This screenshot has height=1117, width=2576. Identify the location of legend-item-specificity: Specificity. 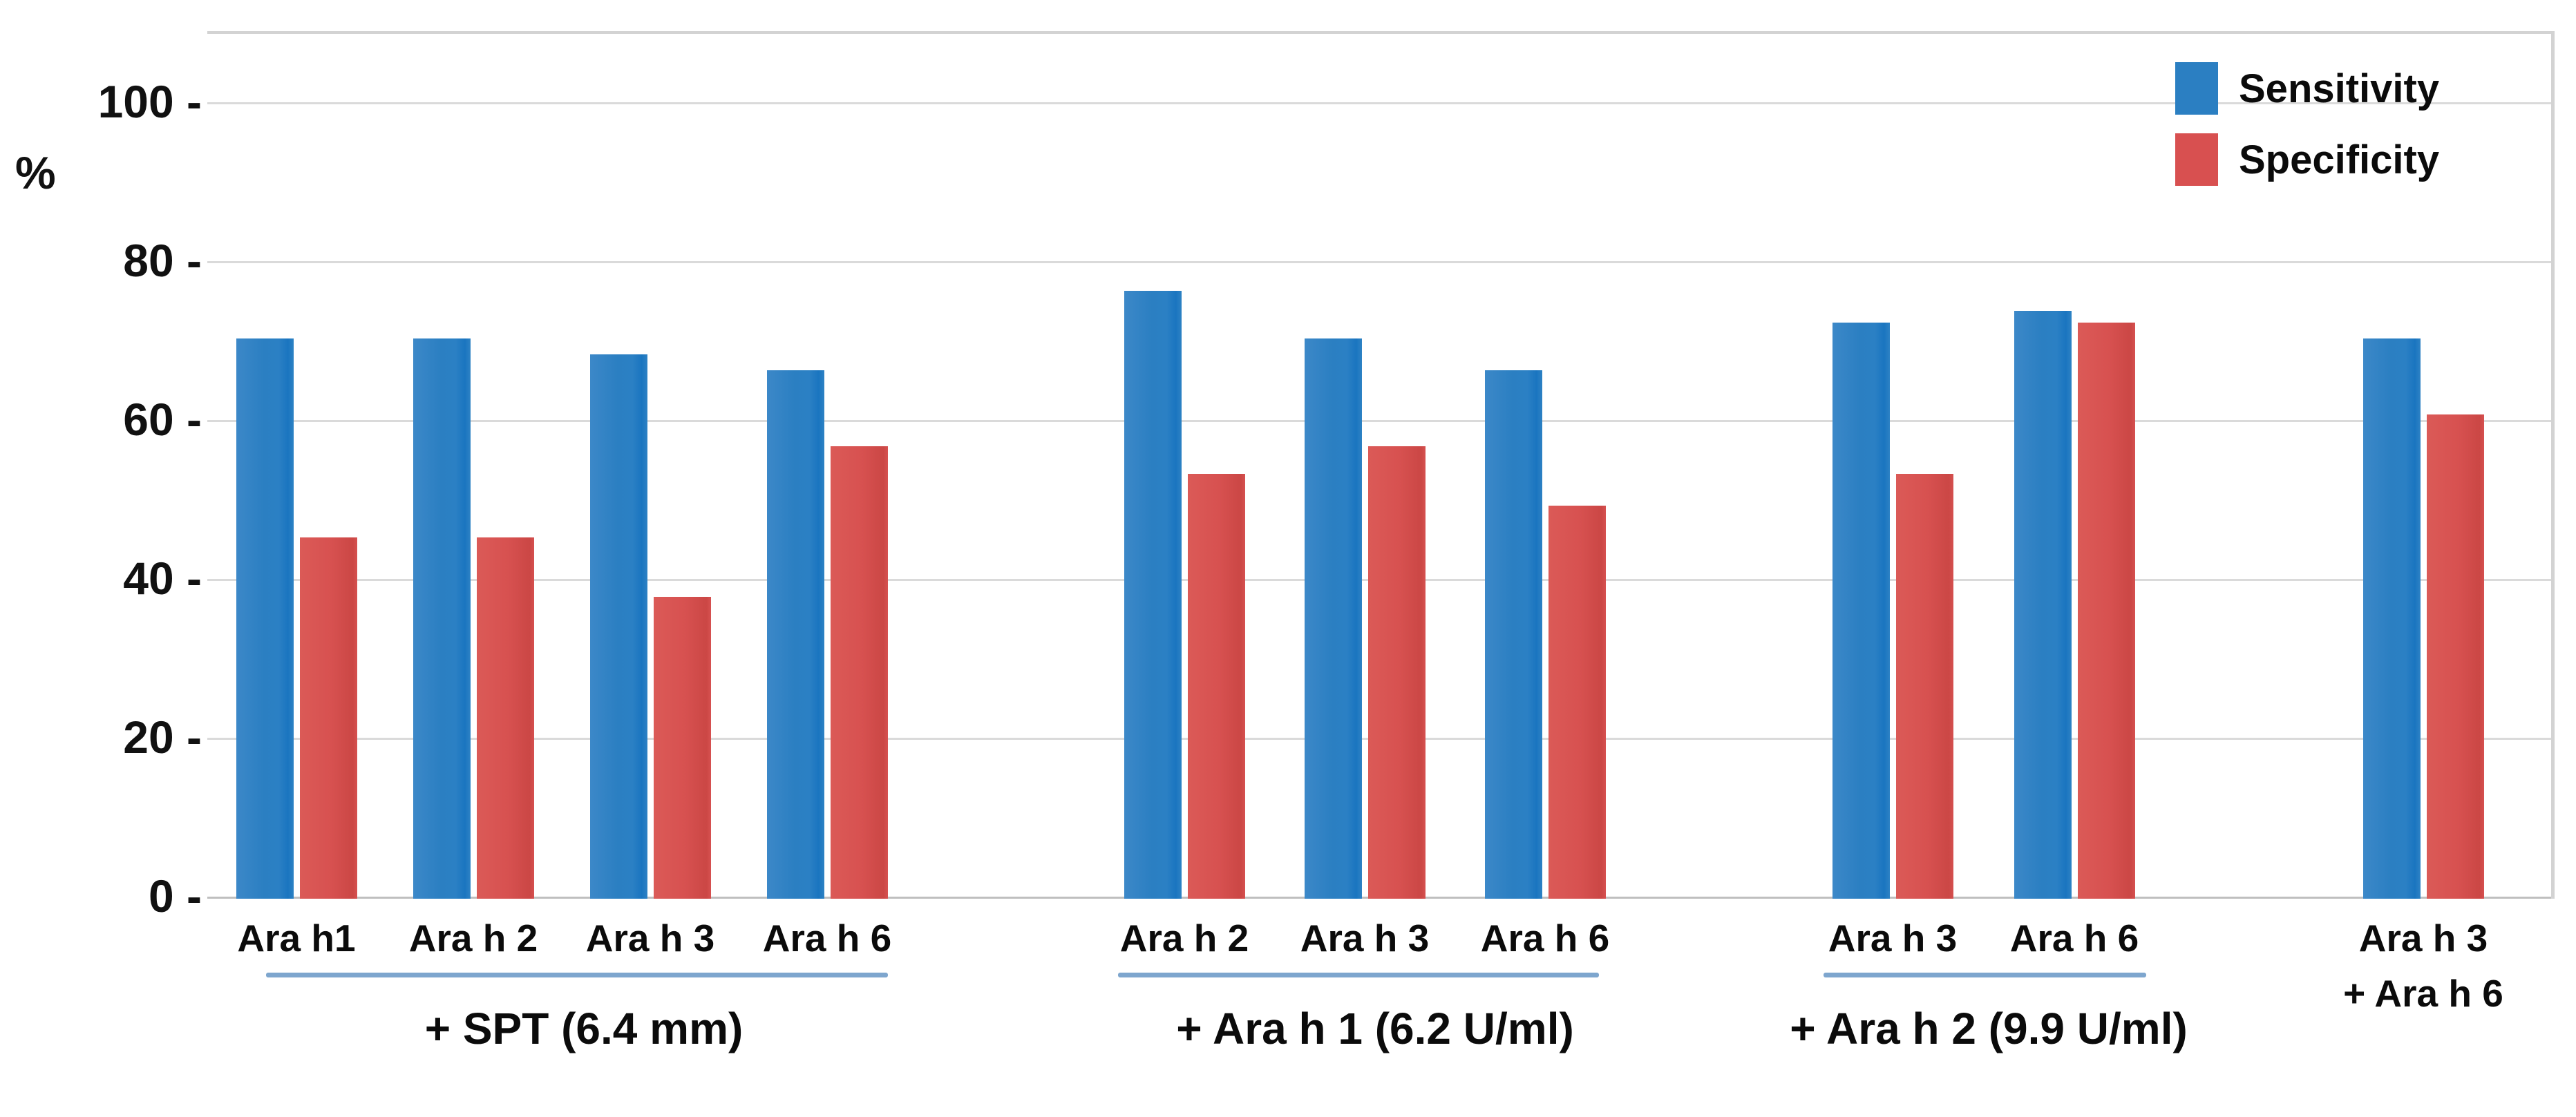
(2307, 160).